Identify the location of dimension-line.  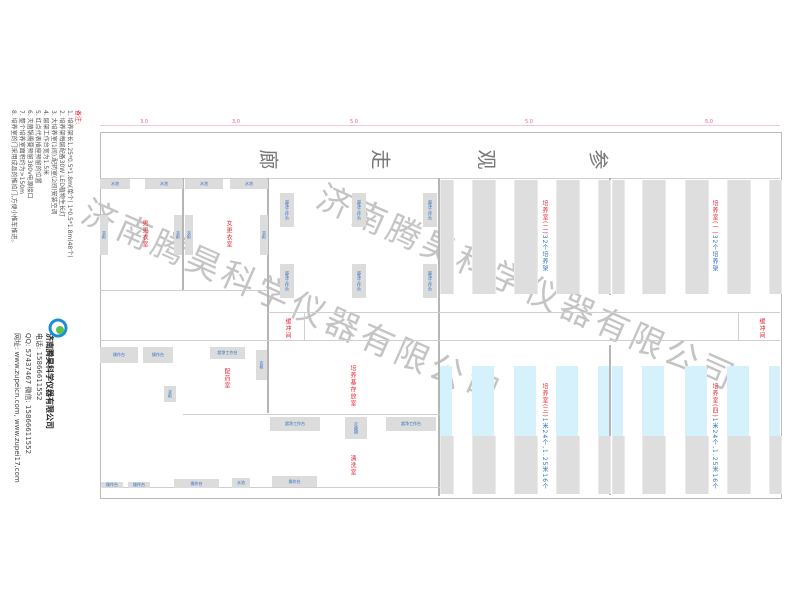
(440, 125).